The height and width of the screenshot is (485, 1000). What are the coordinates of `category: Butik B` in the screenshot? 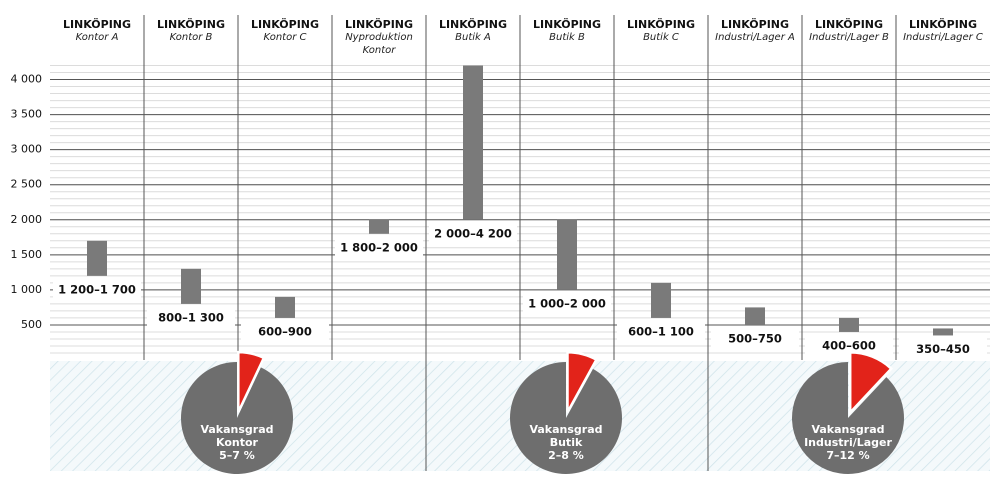 It's located at (567, 37).